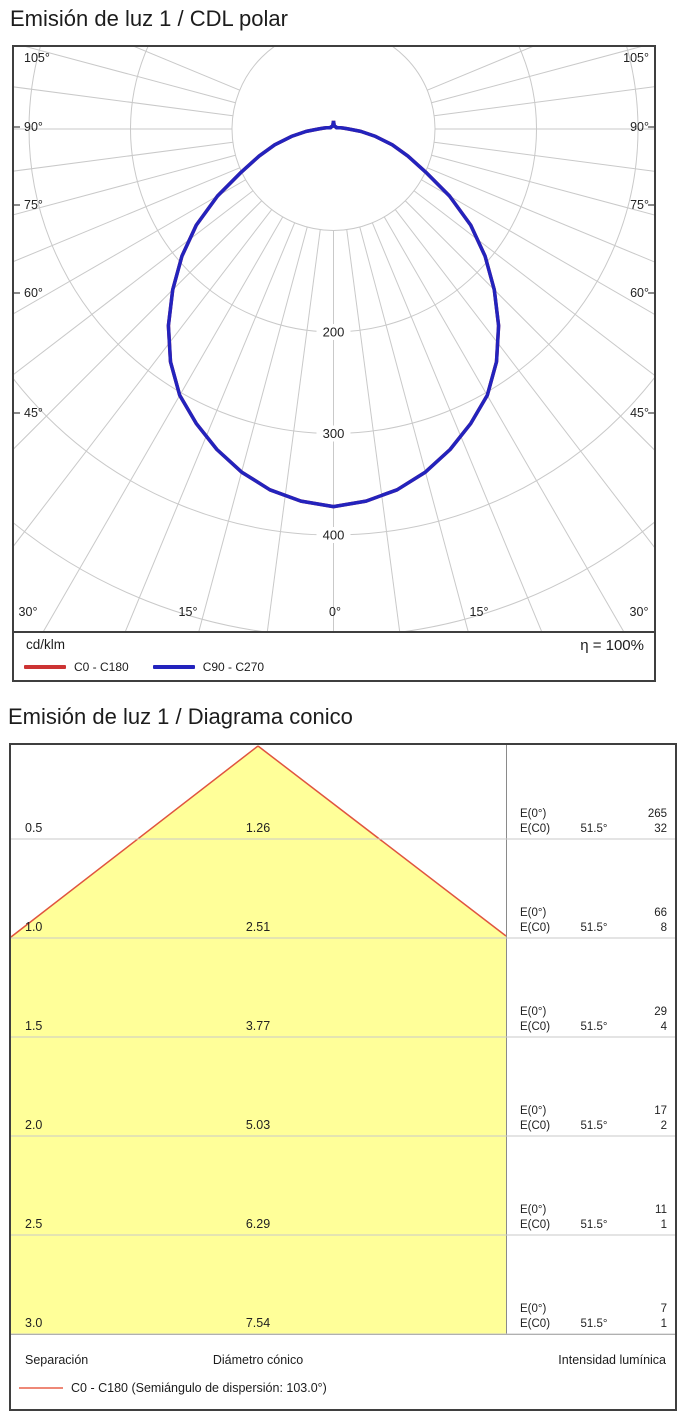  Describe the element at coordinates (149, 18) in the screenshot. I see `polar-chart-title: Emisión de luz 1 / CDL polar` at that location.